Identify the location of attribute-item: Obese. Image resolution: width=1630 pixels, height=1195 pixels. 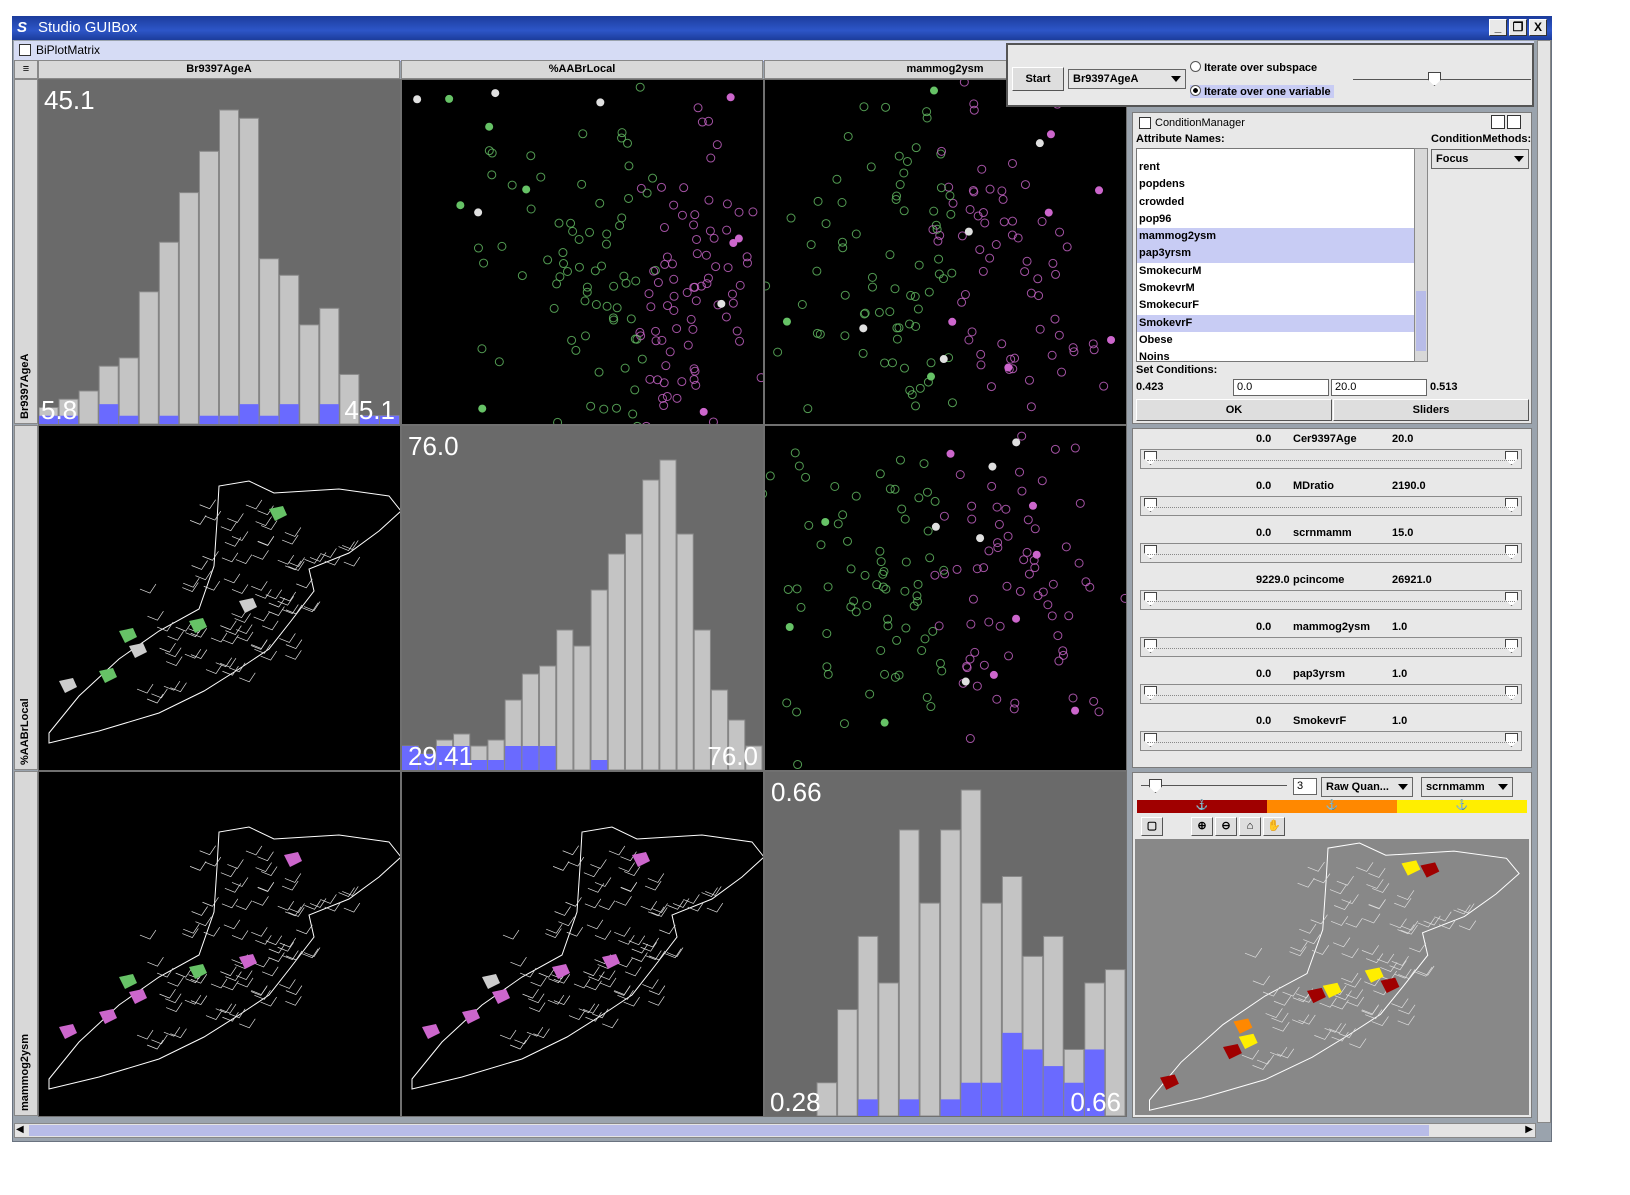
(1156, 339).